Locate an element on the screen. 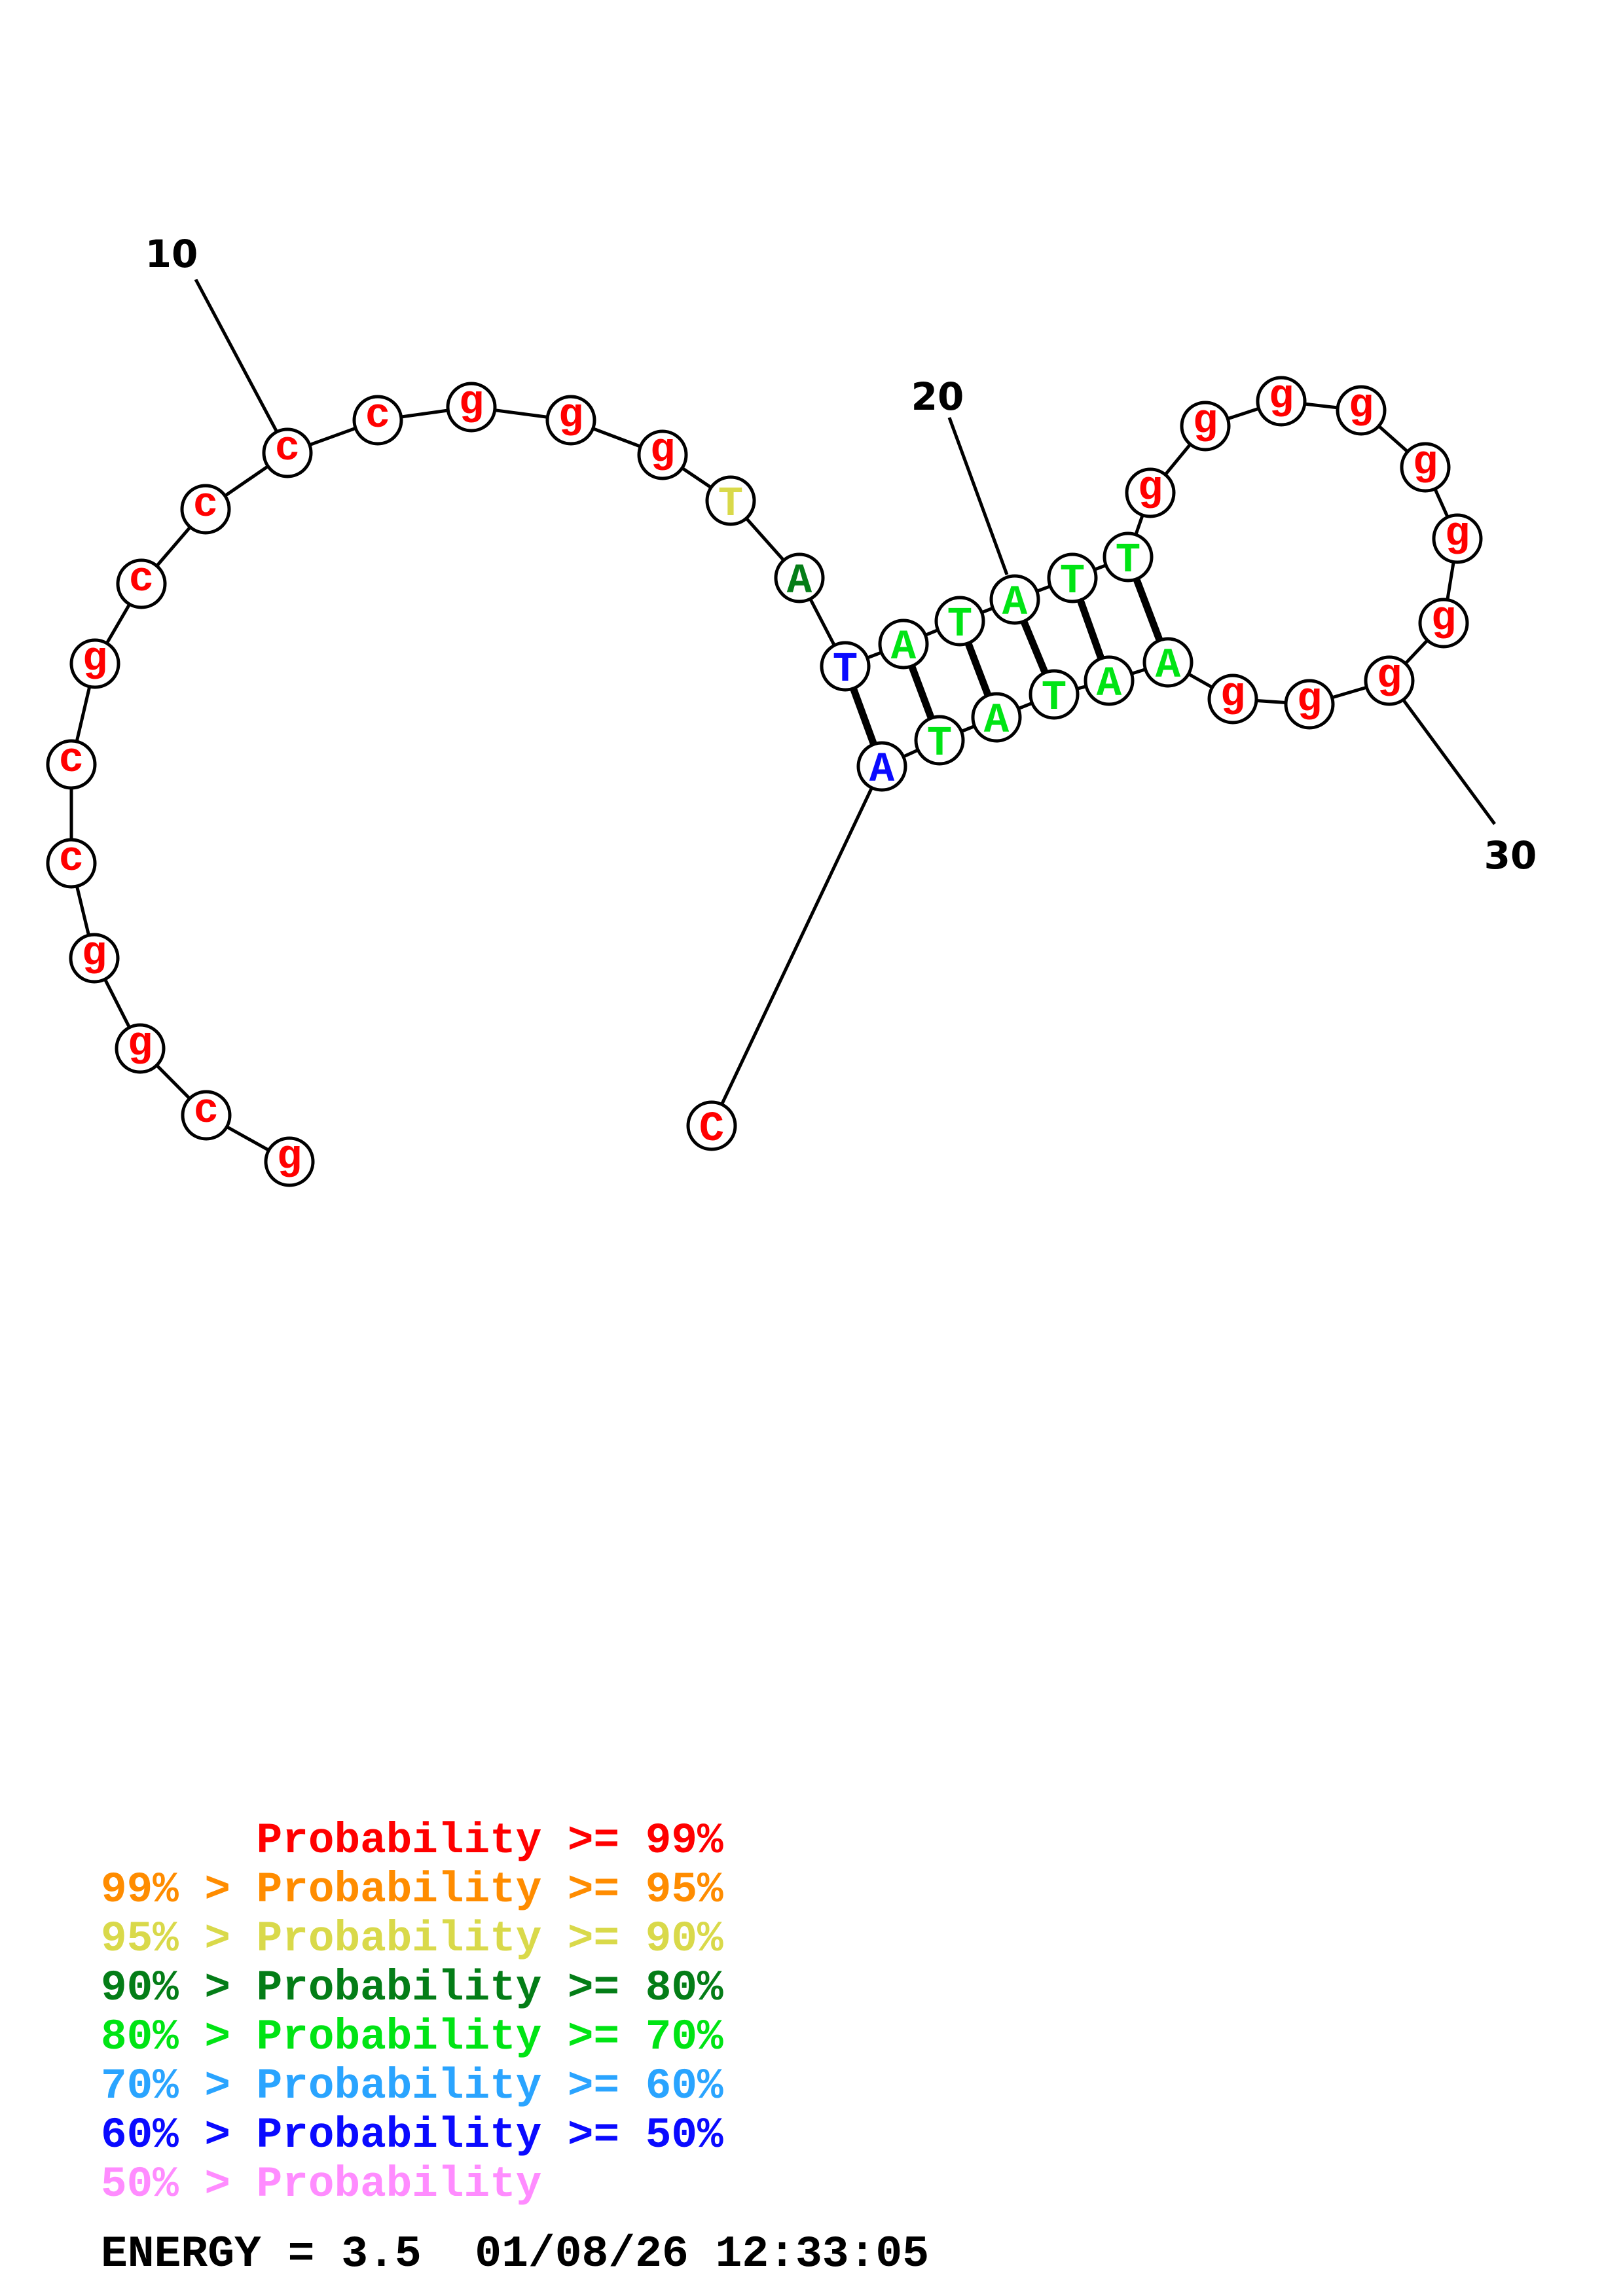 This screenshot has height=2296, width=1623. nucleotide-base-26: g is located at coordinates (1361, 406).